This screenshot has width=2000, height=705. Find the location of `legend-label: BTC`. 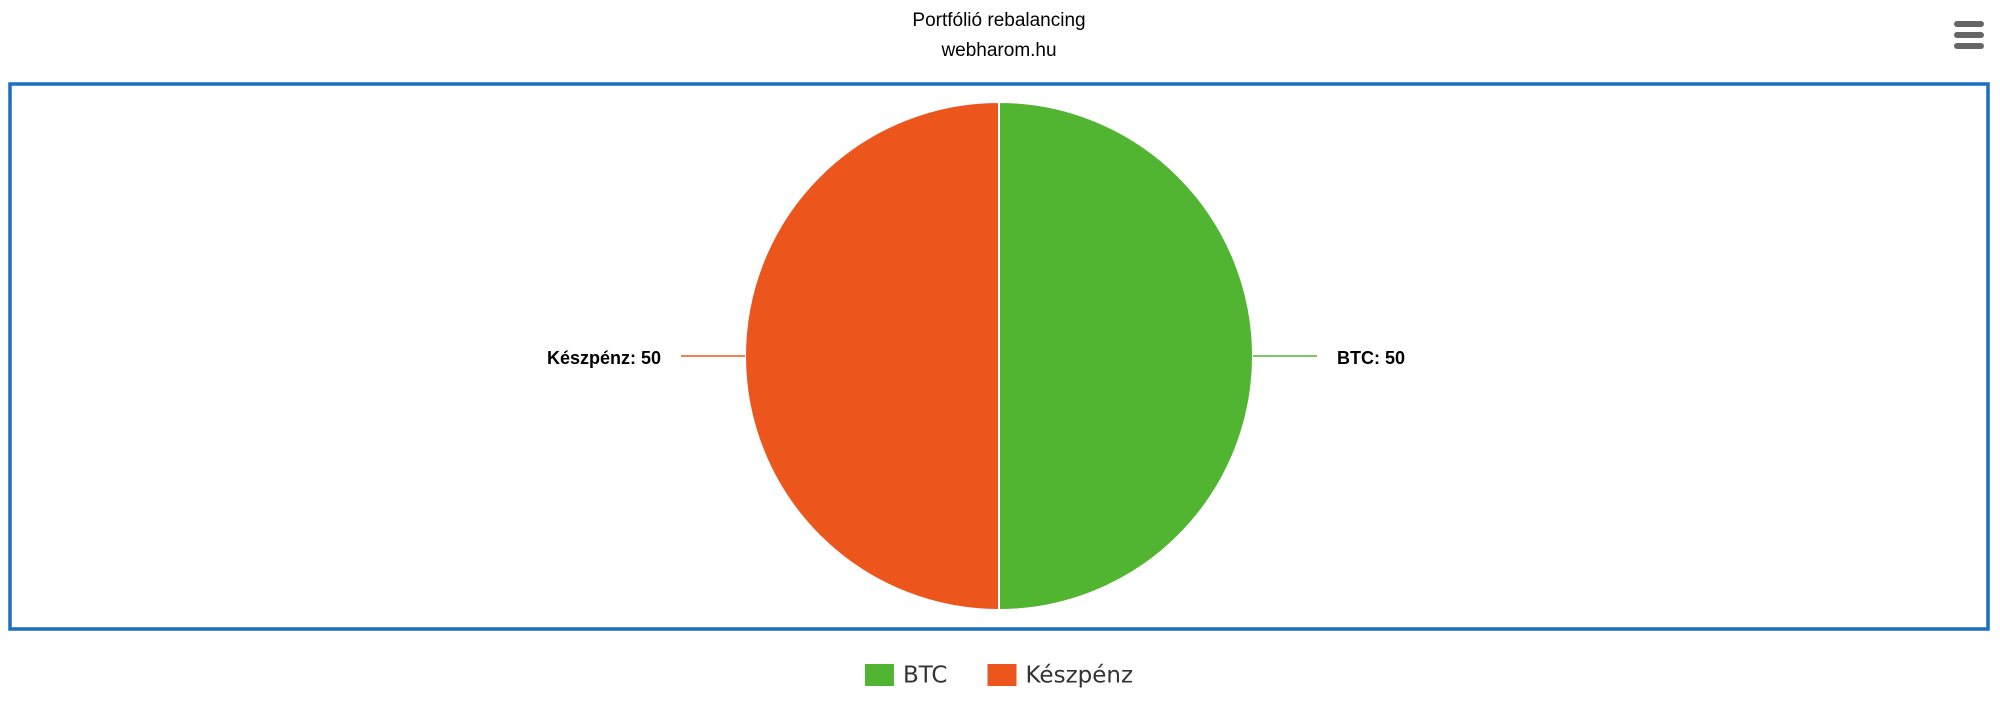

legend-label: BTC is located at coordinates (925, 676).